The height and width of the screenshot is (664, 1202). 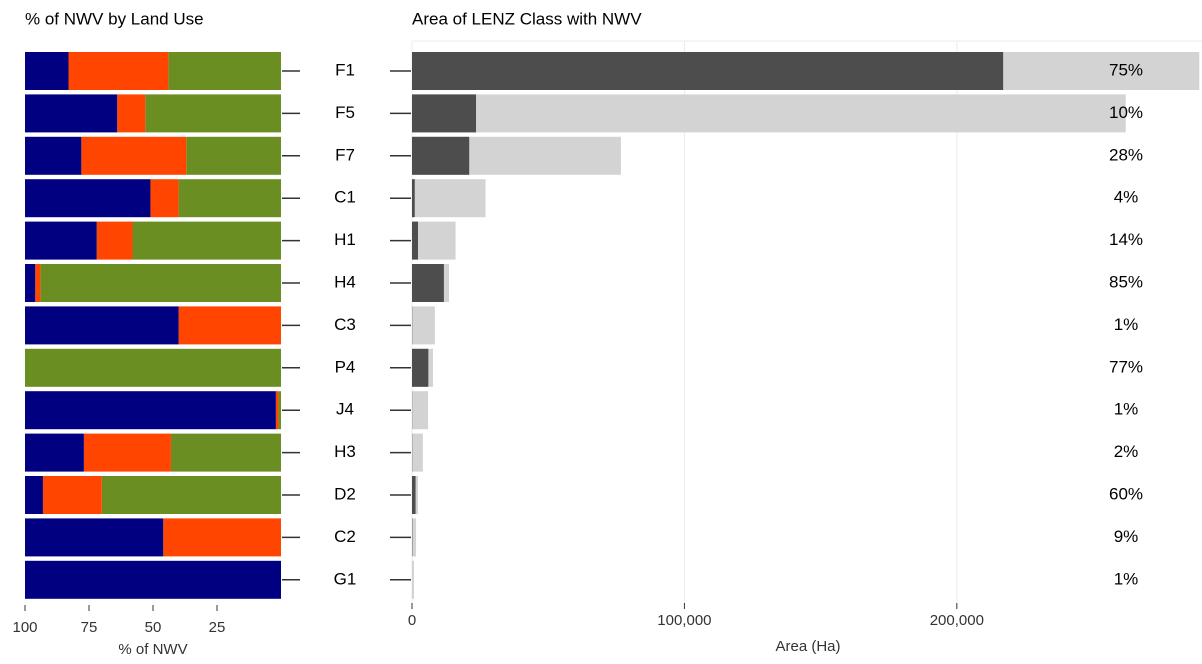 What do you see at coordinates (345, 197) in the screenshot?
I see `y-tick-label: C1` at bounding box center [345, 197].